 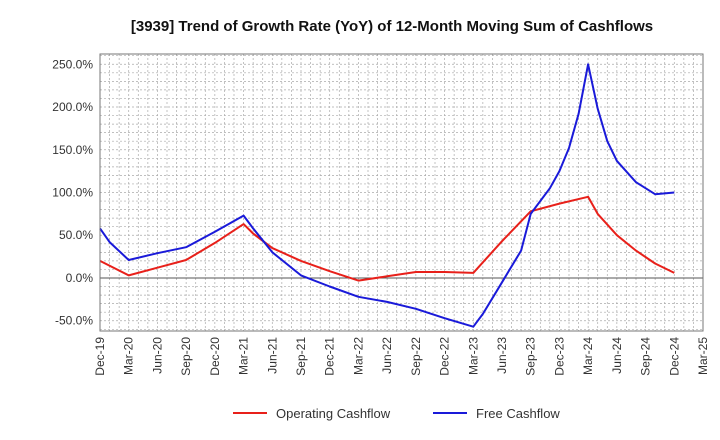 What do you see at coordinates (215, 356) in the screenshot?
I see `x-tick-label: Dec-20` at bounding box center [215, 356].